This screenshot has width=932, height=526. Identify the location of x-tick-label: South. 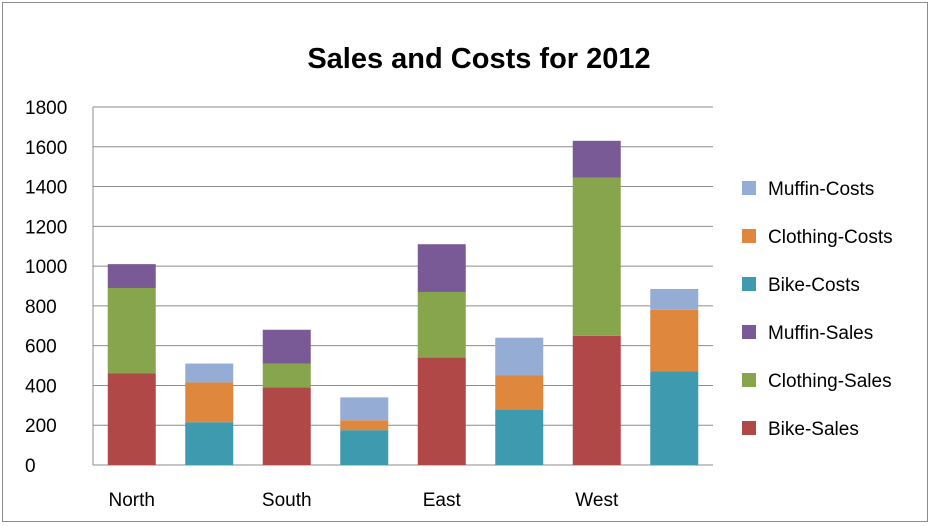
(287, 500).